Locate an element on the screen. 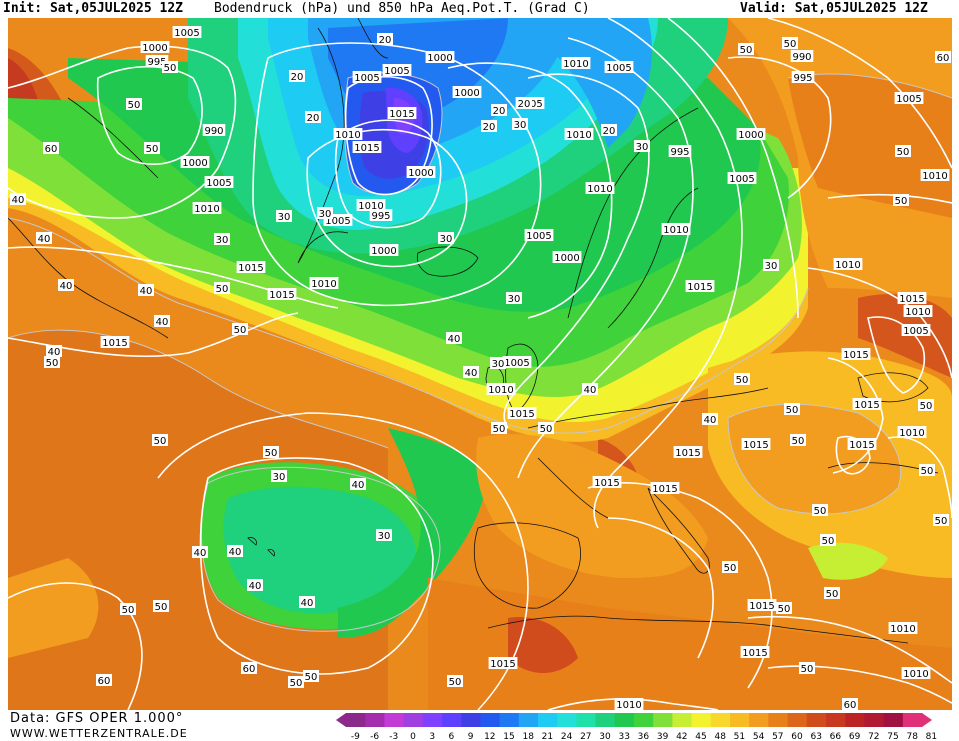 Image resolution: width=959 pixels, height=741 pixels. color-legend-tick: 51 is located at coordinates (739, 736).